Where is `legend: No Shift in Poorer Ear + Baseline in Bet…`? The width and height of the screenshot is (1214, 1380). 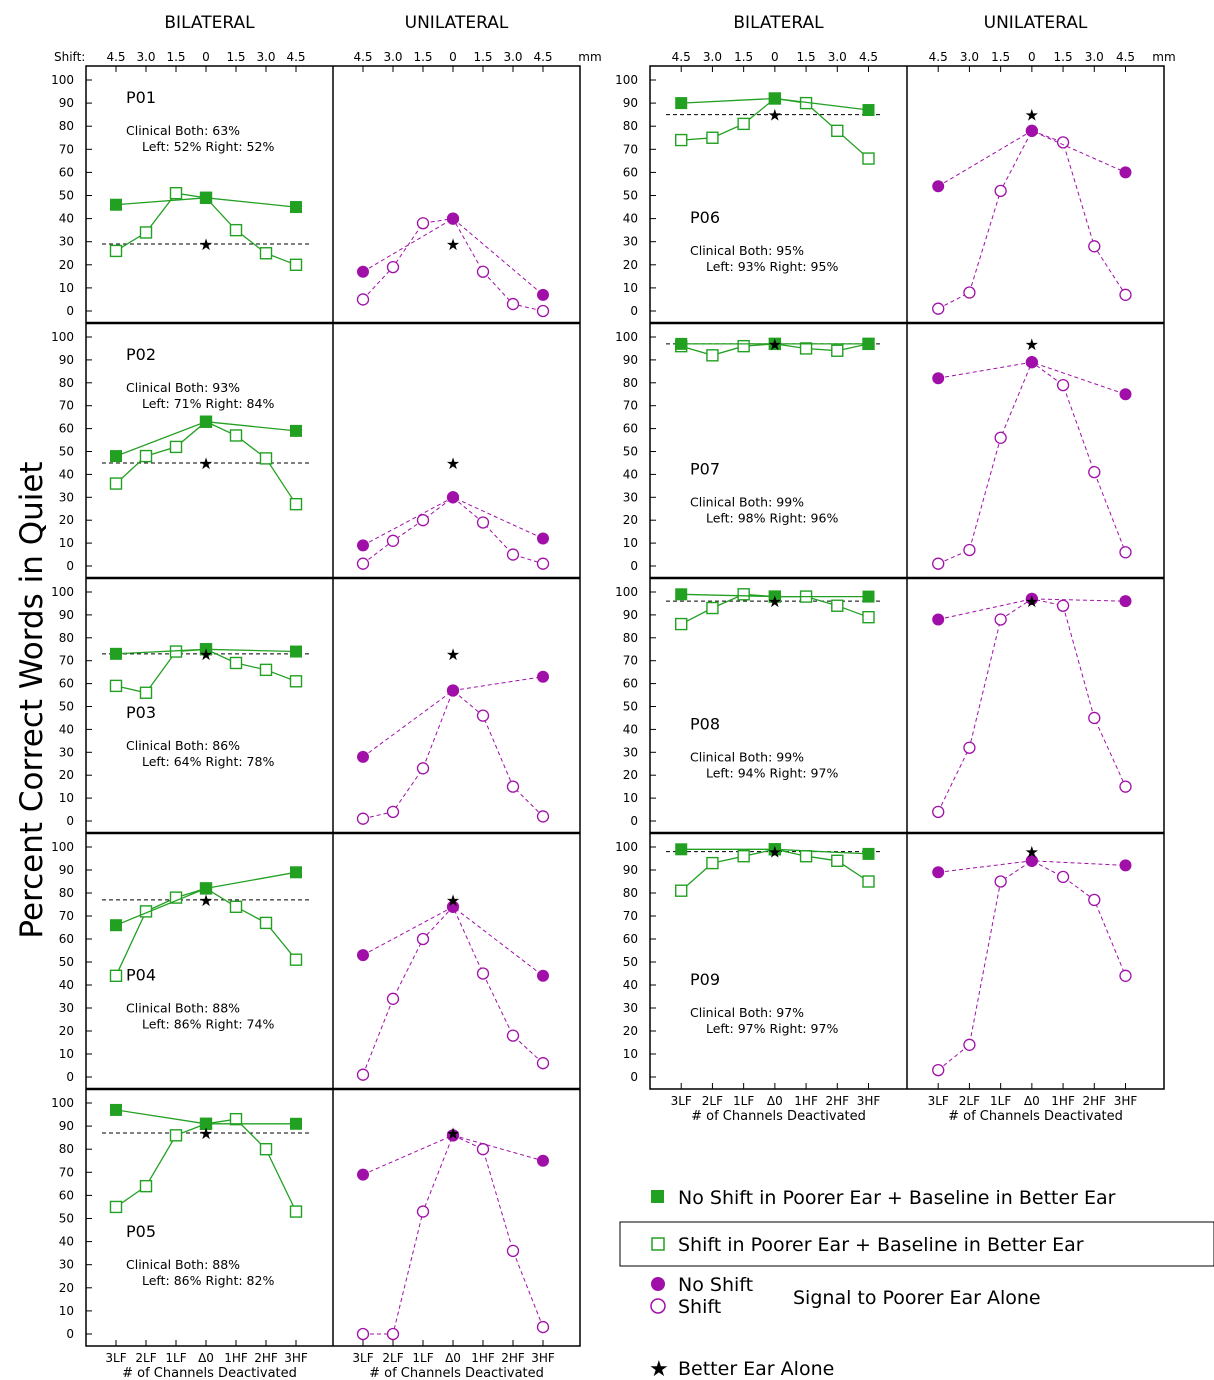
legend: No Shift in Poorer Ear + Baseline in Bet… is located at coordinates (916, 1283).